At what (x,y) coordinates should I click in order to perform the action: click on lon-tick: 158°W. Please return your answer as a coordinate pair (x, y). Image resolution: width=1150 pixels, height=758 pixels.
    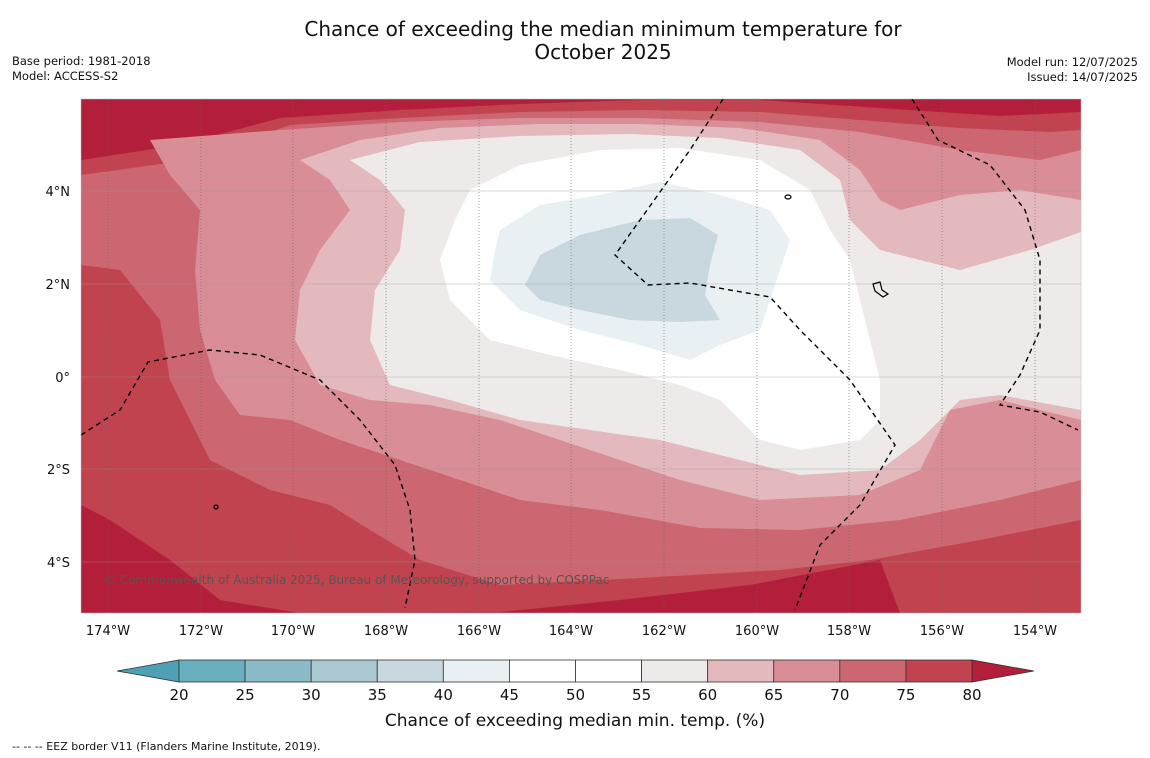
    Looking at the image, I should click on (849, 631).